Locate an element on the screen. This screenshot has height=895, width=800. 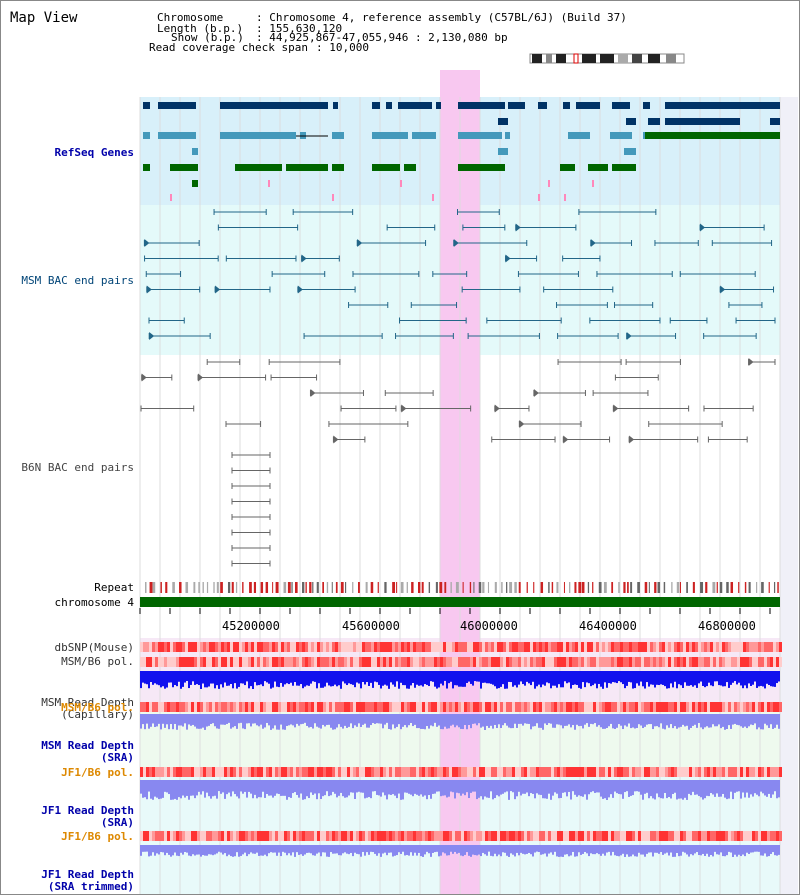
jf1-pol2-label: JF1/B6 pol. is located at coordinates (97, 836).